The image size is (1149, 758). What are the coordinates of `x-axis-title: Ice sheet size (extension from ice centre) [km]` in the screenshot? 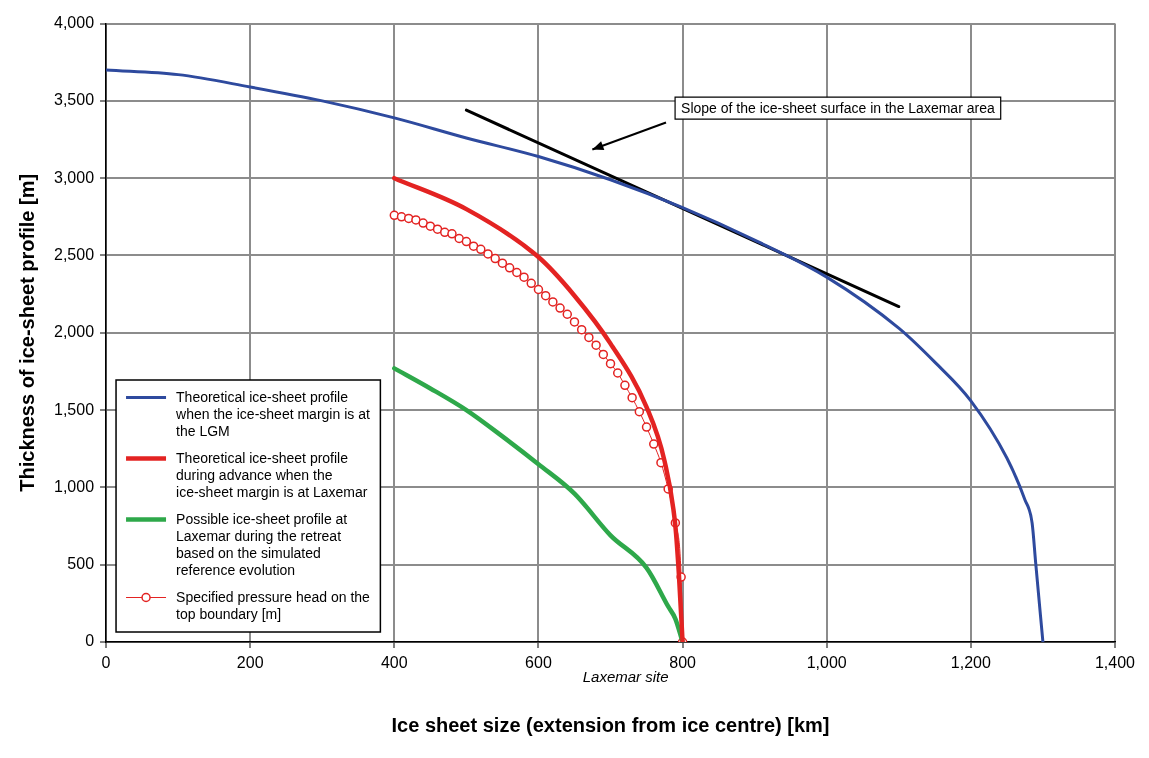 It's located at (610, 724).